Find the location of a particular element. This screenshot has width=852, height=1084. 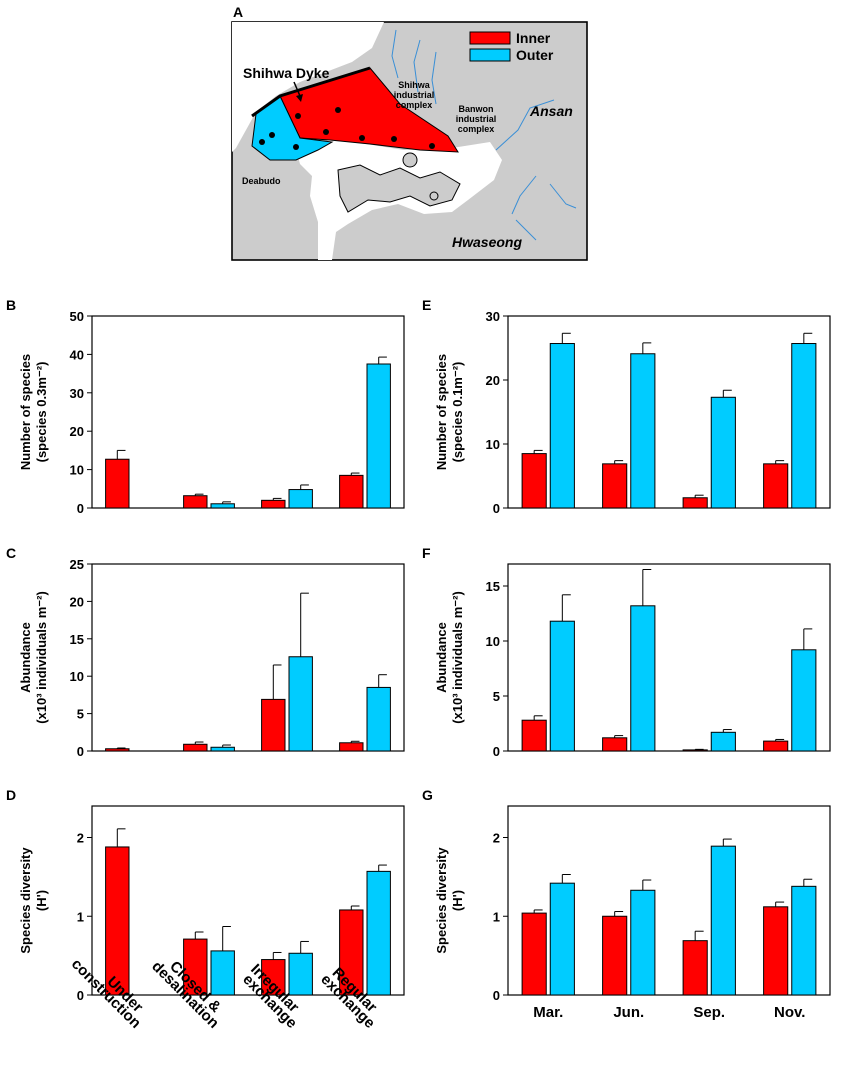

label-banwon-complex-3: complex is located at coordinates (476, 129).